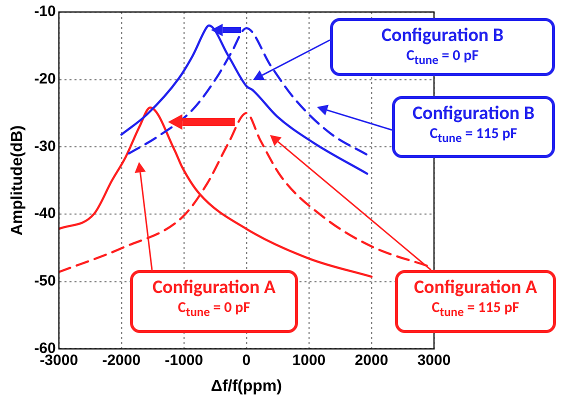 The width and height of the screenshot is (564, 404). I want to click on callout-box: Configuration B C$_{tune}$ = 115 pF, so click(473, 127).